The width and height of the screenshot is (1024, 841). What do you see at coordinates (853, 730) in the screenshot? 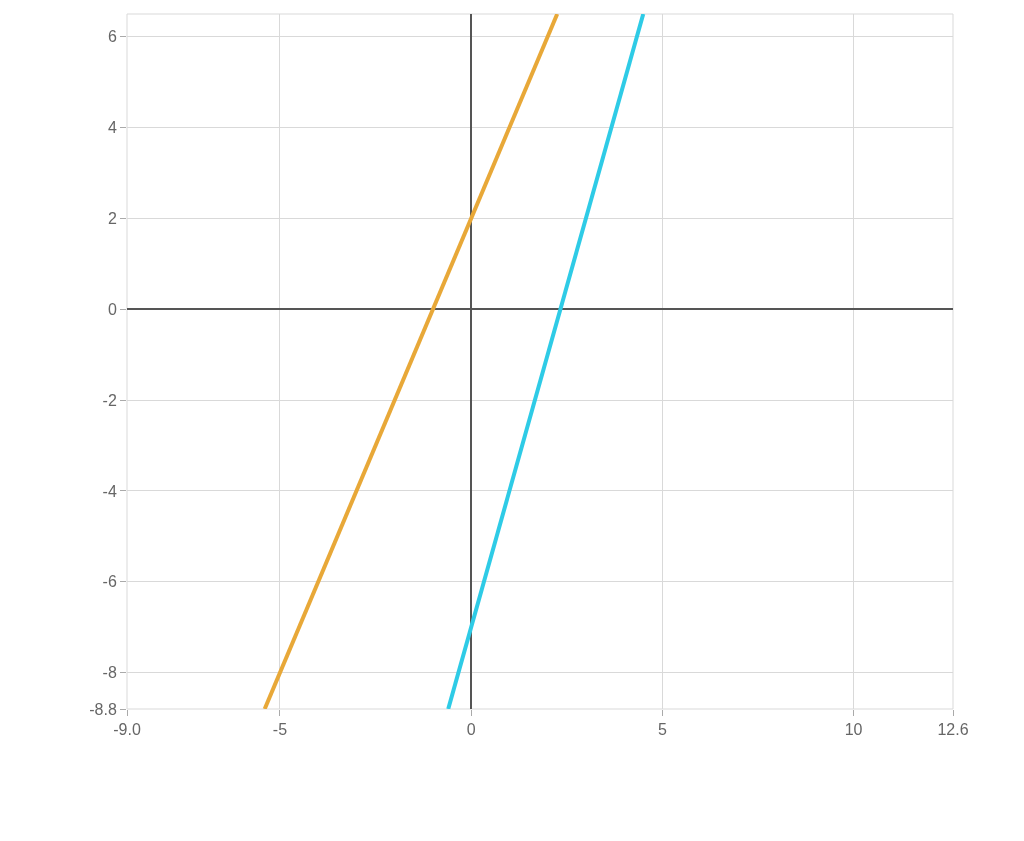
I see `x-tick-label: 10` at bounding box center [853, 730].